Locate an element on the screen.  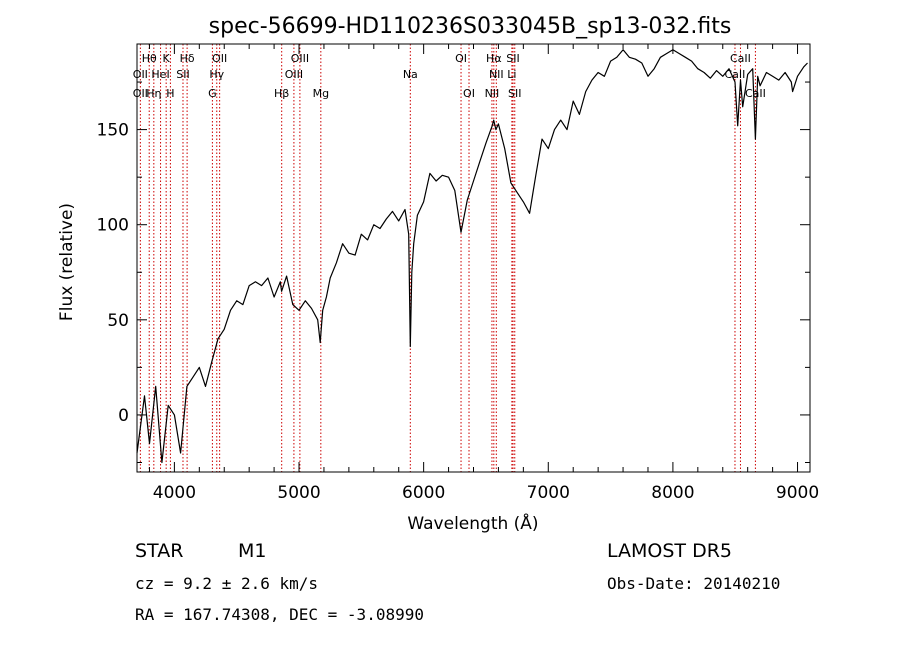
marker-label: Mg is located at coordinates (321, 93).